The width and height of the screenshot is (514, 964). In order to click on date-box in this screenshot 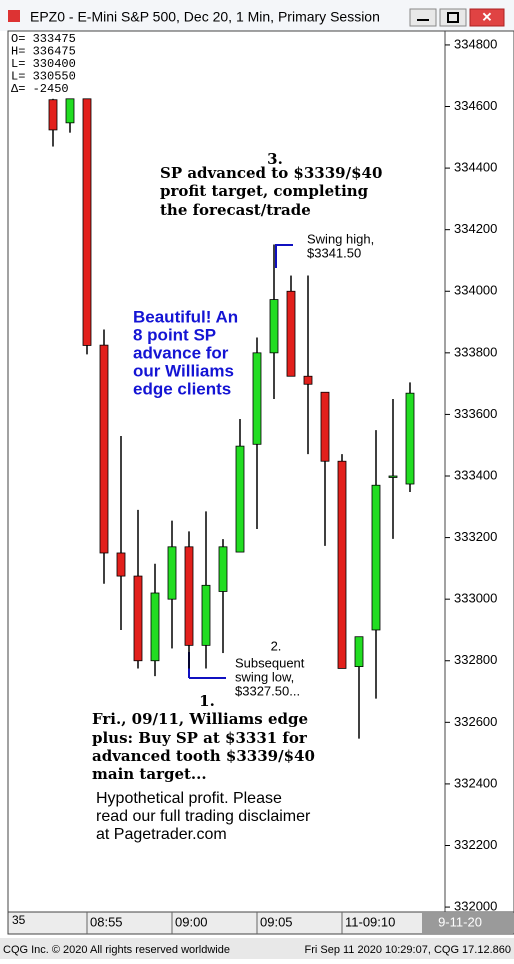, I will do `click(468, 923)`.